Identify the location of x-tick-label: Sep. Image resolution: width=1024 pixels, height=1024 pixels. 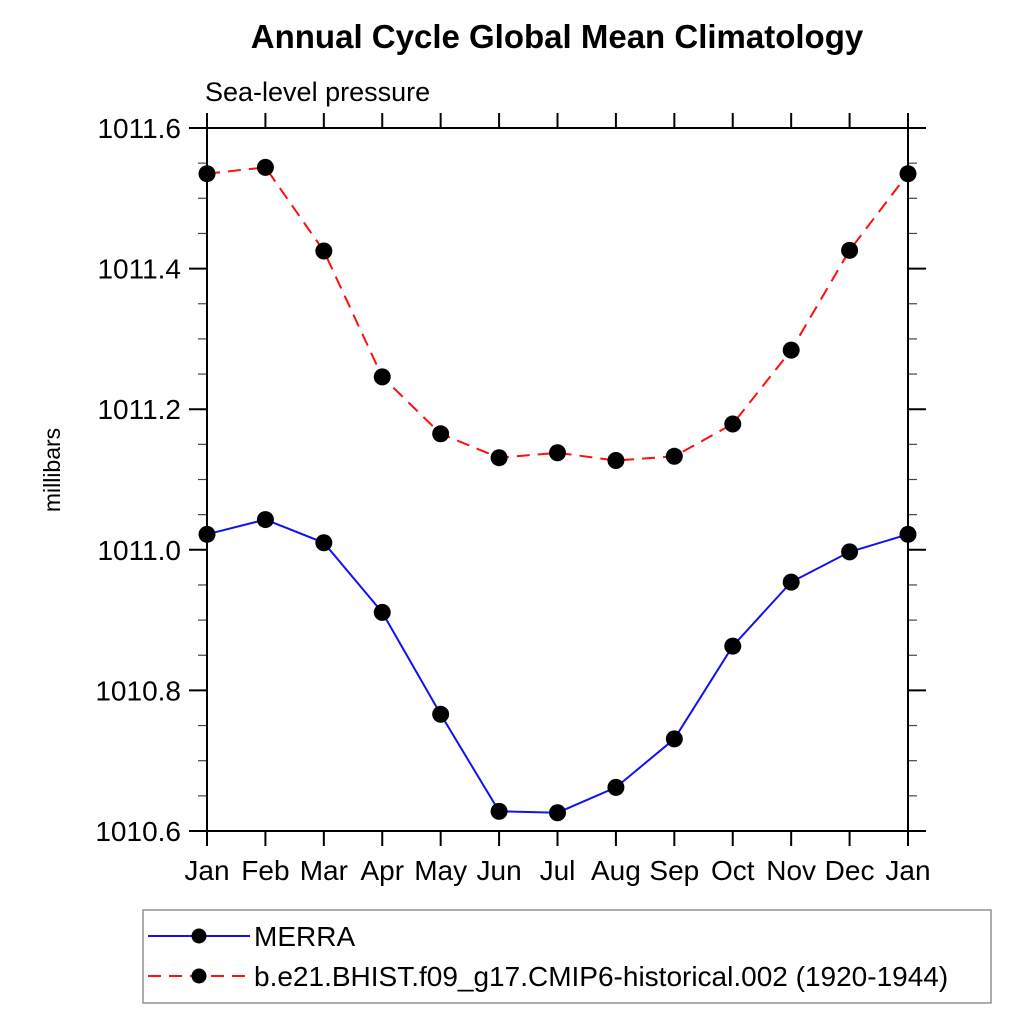
(674, 870).